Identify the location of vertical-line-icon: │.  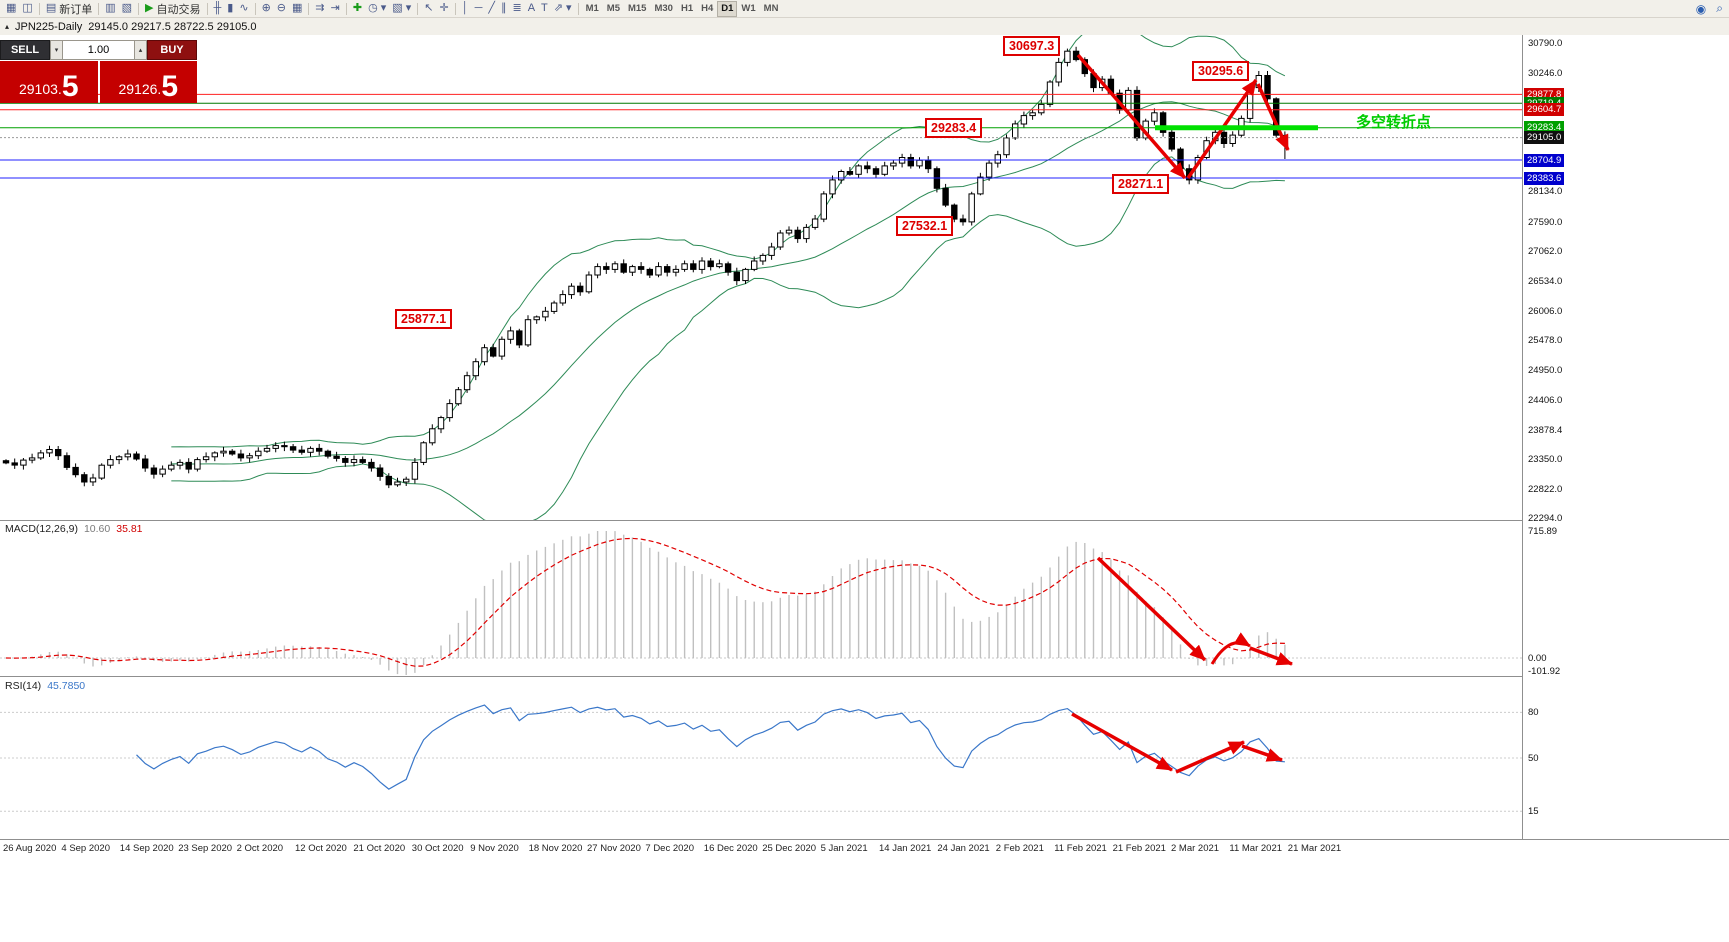
(465, 9).